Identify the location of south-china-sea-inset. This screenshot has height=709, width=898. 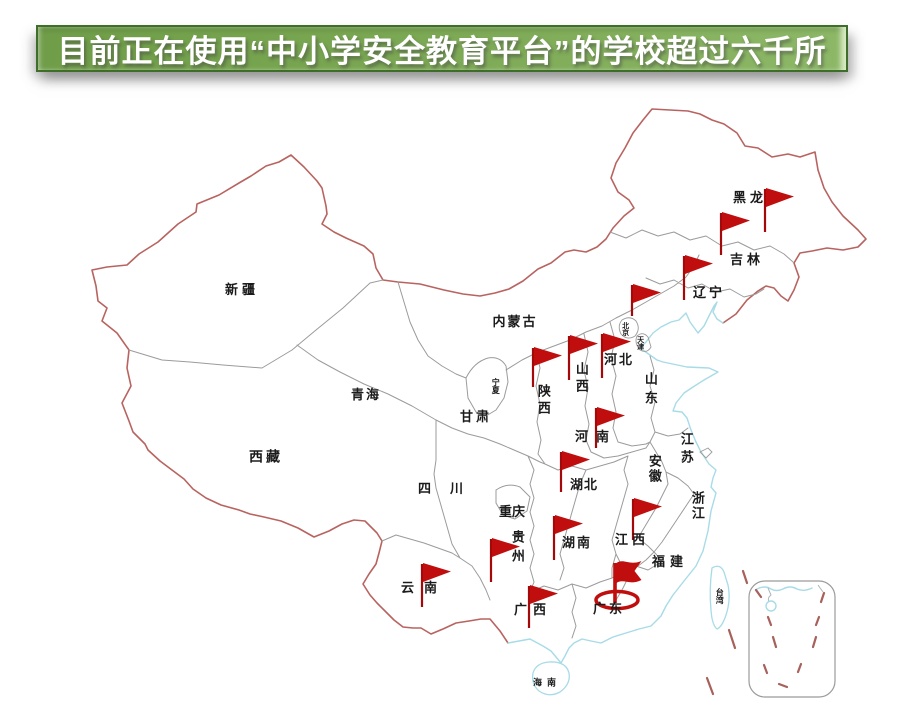
(792, 639).